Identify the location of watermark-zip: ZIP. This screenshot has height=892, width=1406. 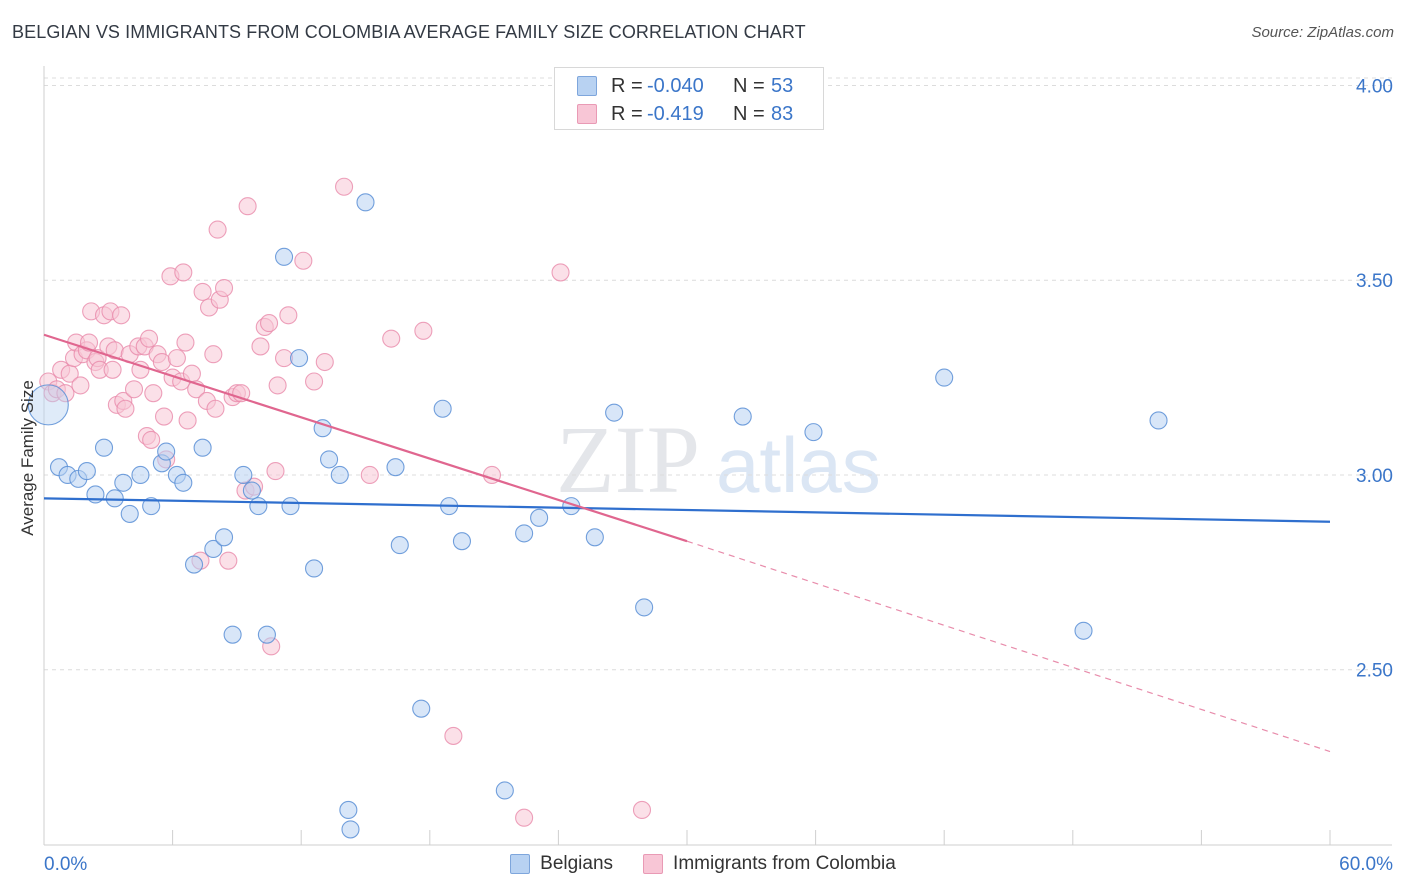
(628, 459).